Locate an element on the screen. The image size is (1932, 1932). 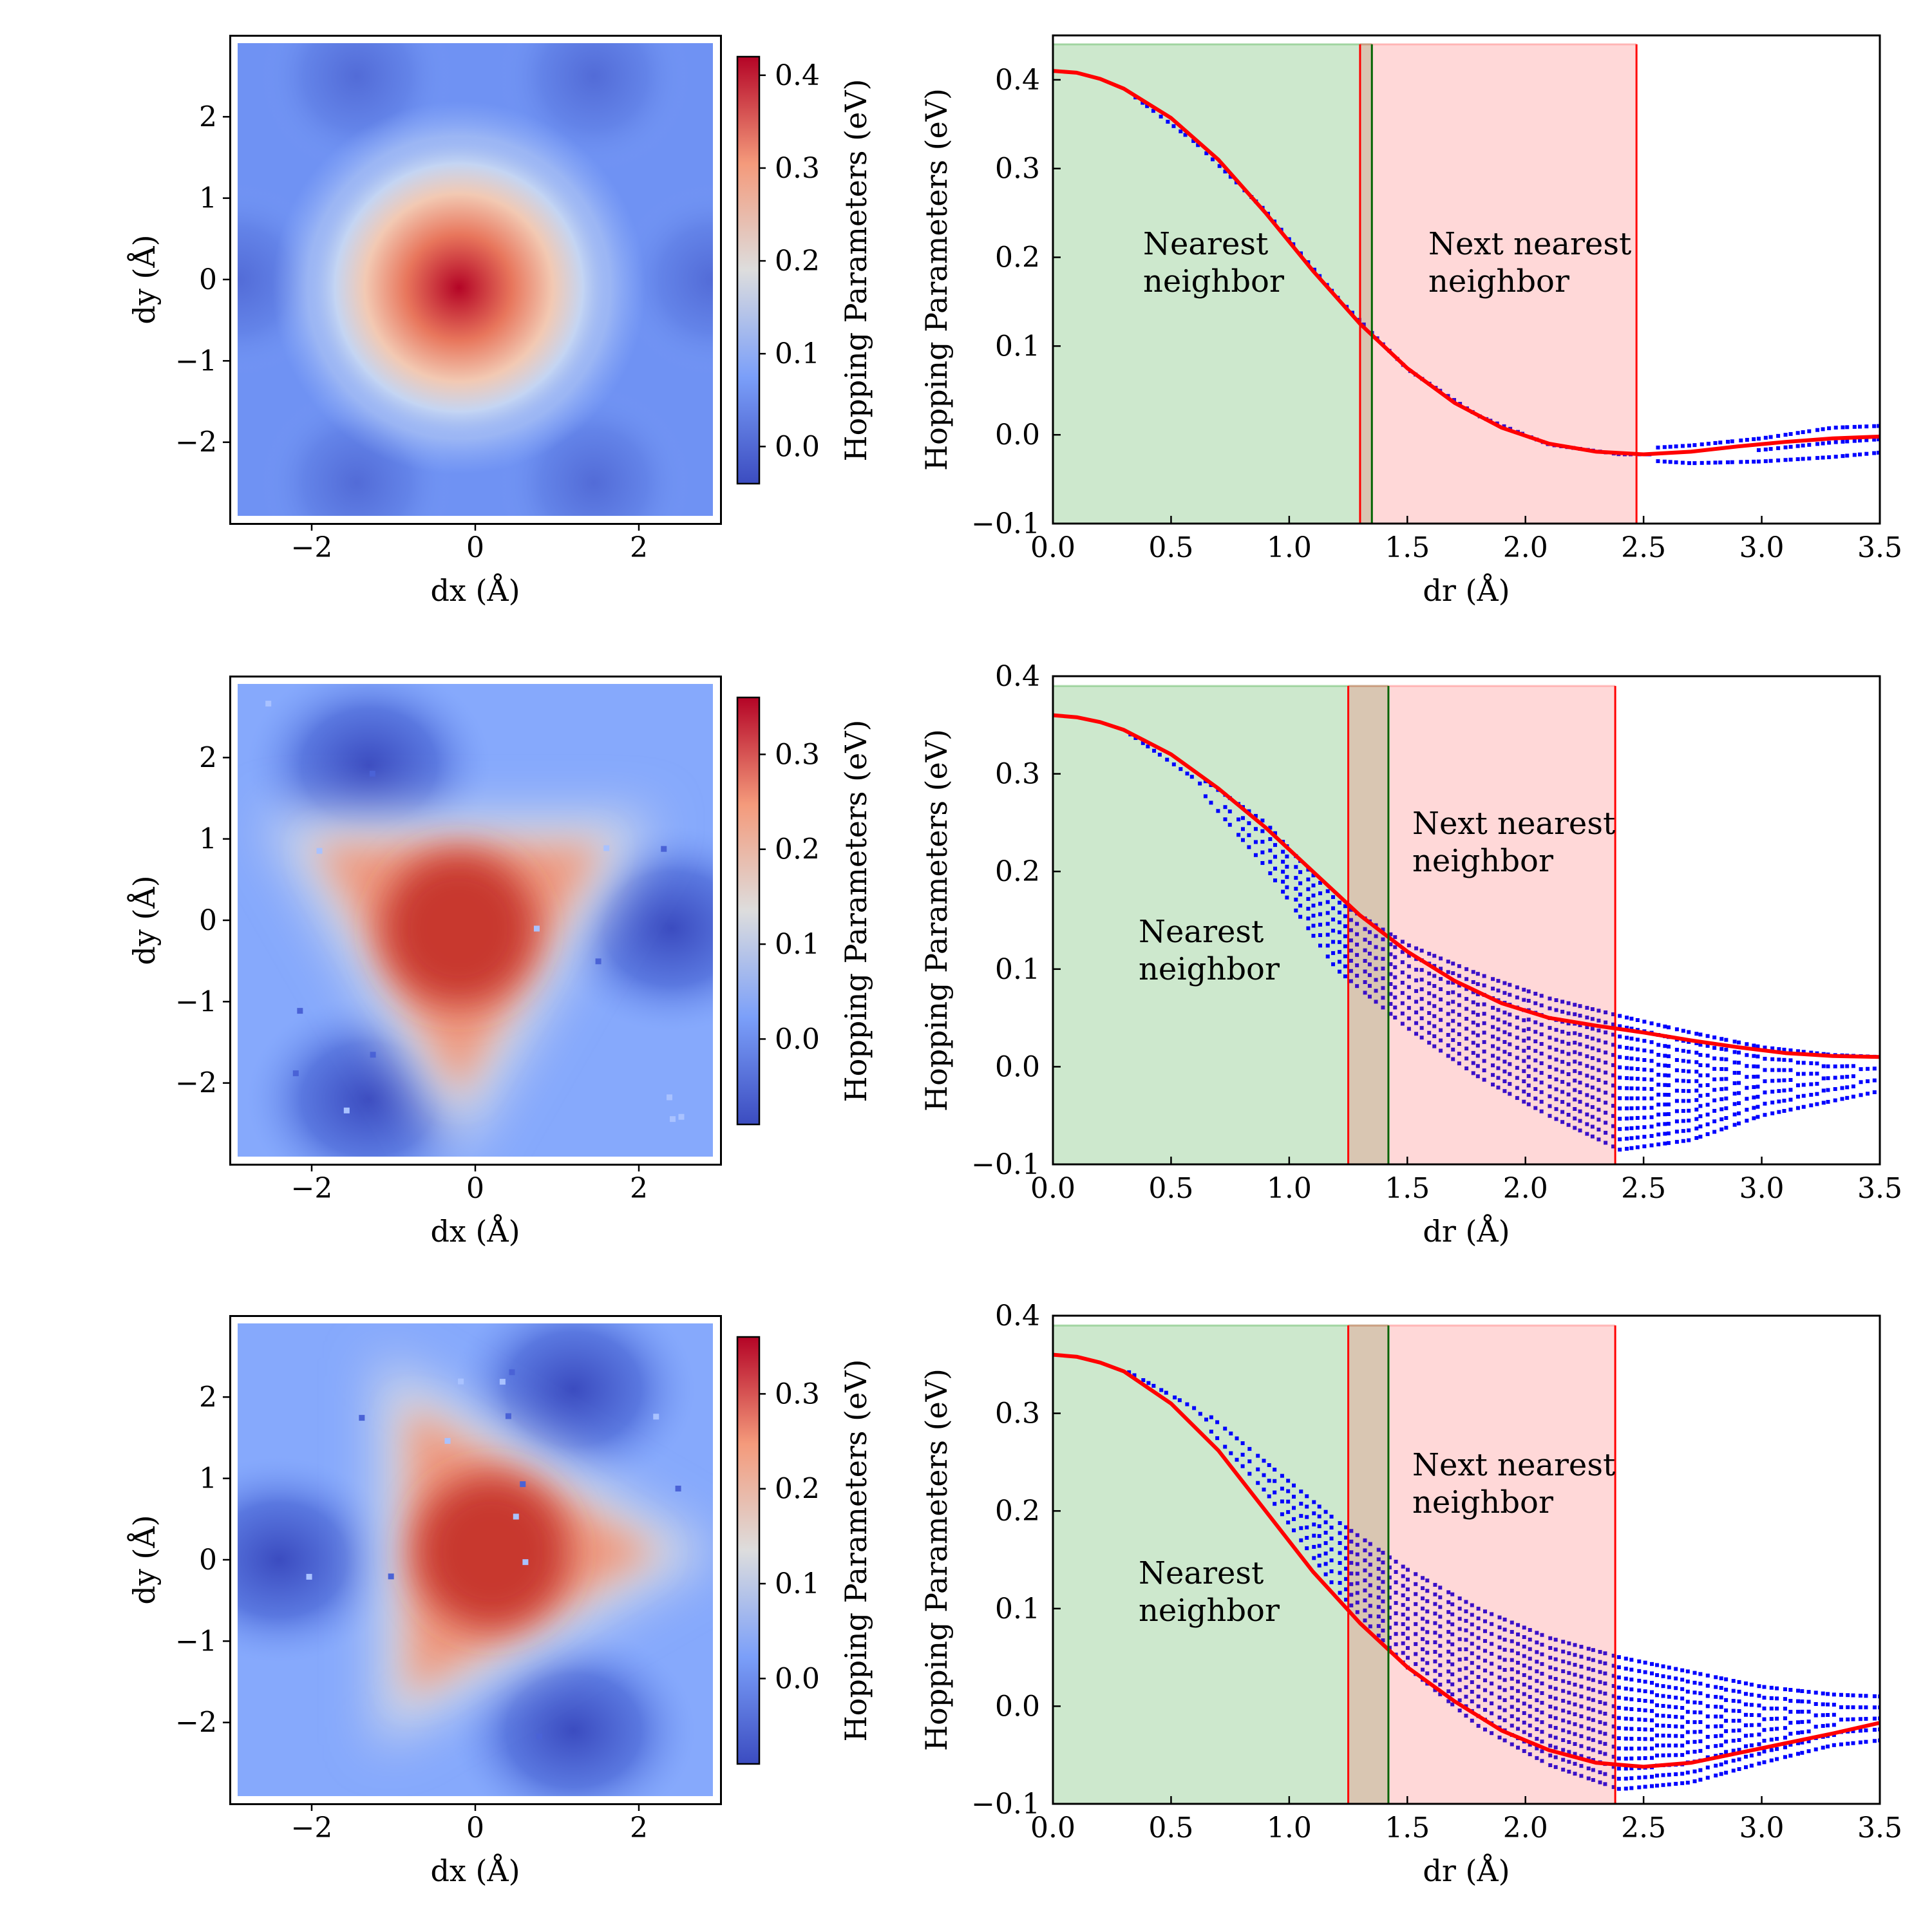
region-nearest is located at coordinates (1221, 1564).